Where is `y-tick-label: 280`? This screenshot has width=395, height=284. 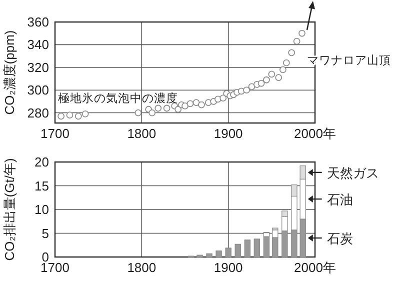 y-tick-label: 280 is located at coordinates (38, 112).